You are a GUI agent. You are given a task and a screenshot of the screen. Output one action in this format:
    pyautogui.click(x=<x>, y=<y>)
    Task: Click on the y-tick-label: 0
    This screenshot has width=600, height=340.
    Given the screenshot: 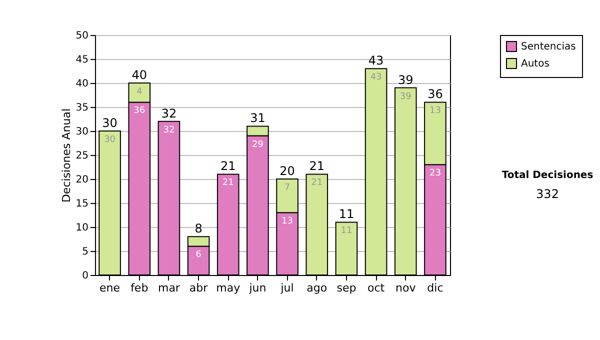 What is the action you would take?
    pyautogui.click(x=85, y=276)
    